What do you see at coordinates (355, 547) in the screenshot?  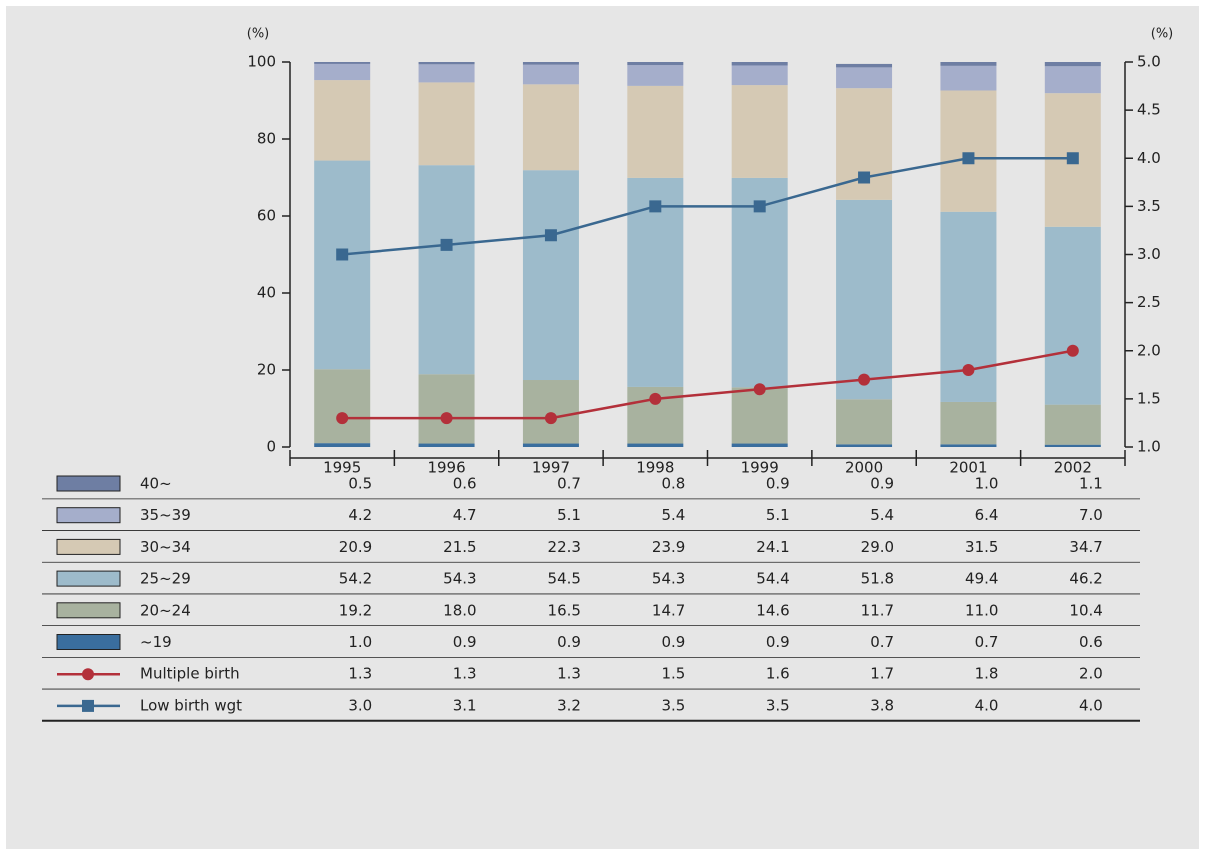 I see `table-cell: 20.9` at bounding box center [355, 547].